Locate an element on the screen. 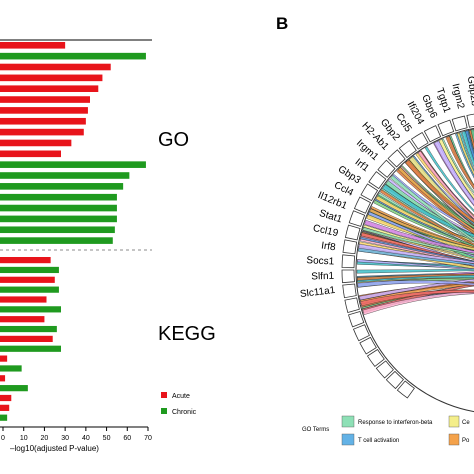  legend-swatch-t-cell-activation is located at coordinates (348, 439).